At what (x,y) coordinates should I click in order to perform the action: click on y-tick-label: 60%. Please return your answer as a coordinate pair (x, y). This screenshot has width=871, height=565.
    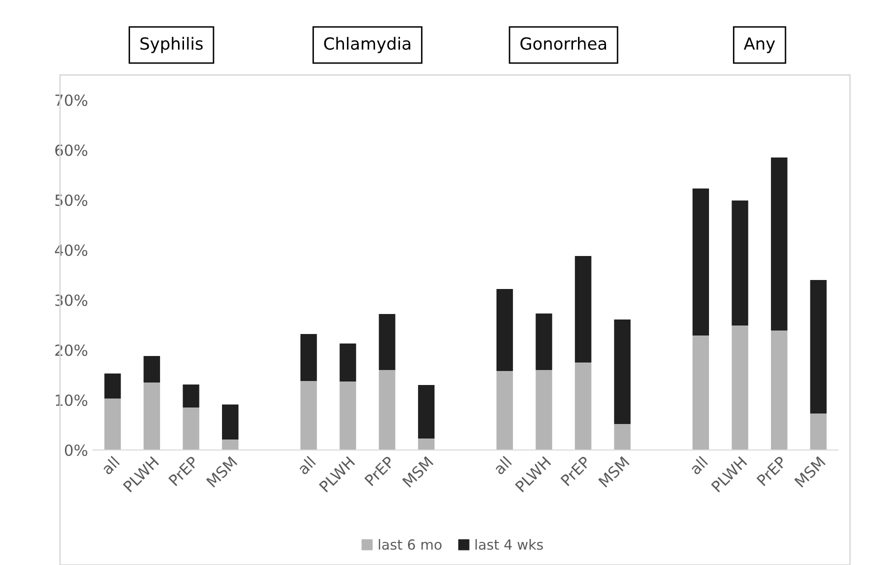
    Looking at the image, I should click on (71, 150).